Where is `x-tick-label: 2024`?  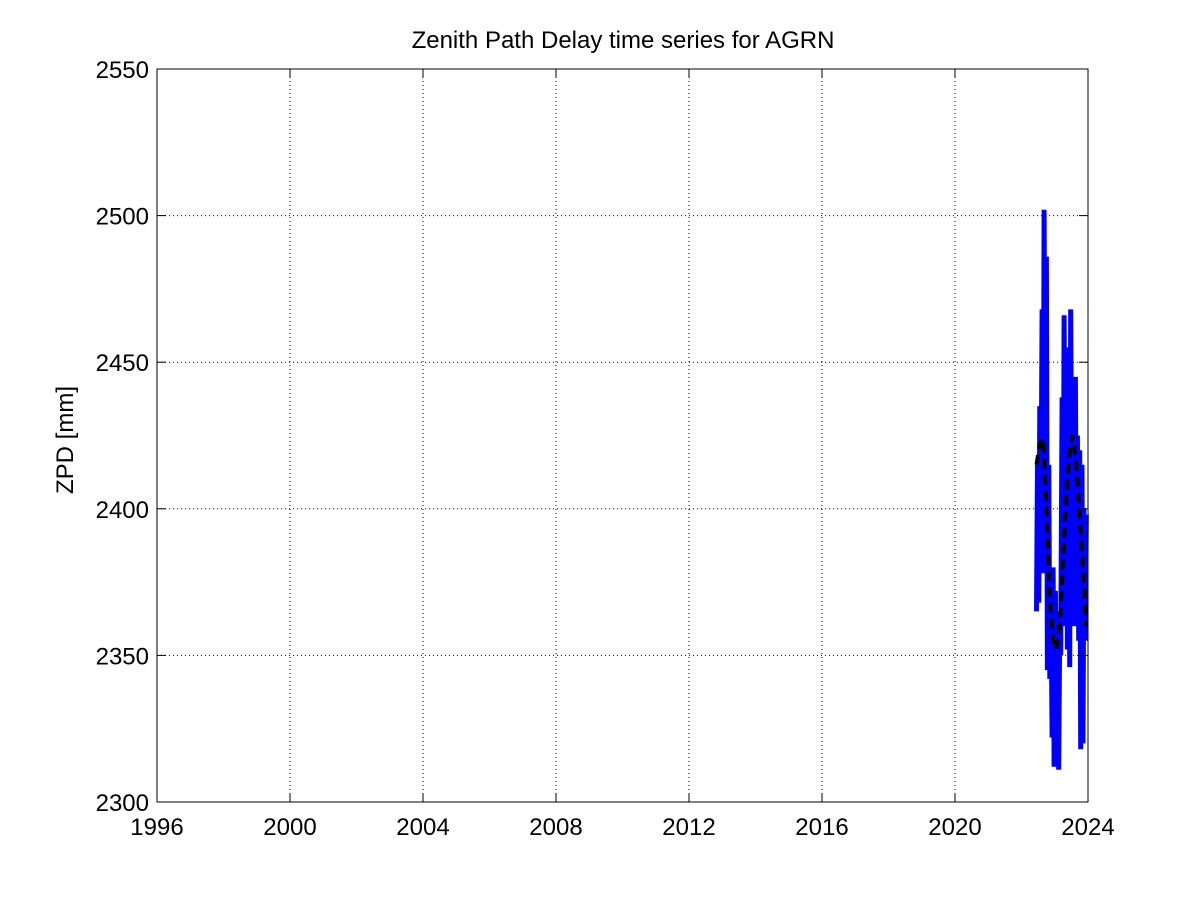
x-tick-label: 2024 is located at coordinates (1087, 827).